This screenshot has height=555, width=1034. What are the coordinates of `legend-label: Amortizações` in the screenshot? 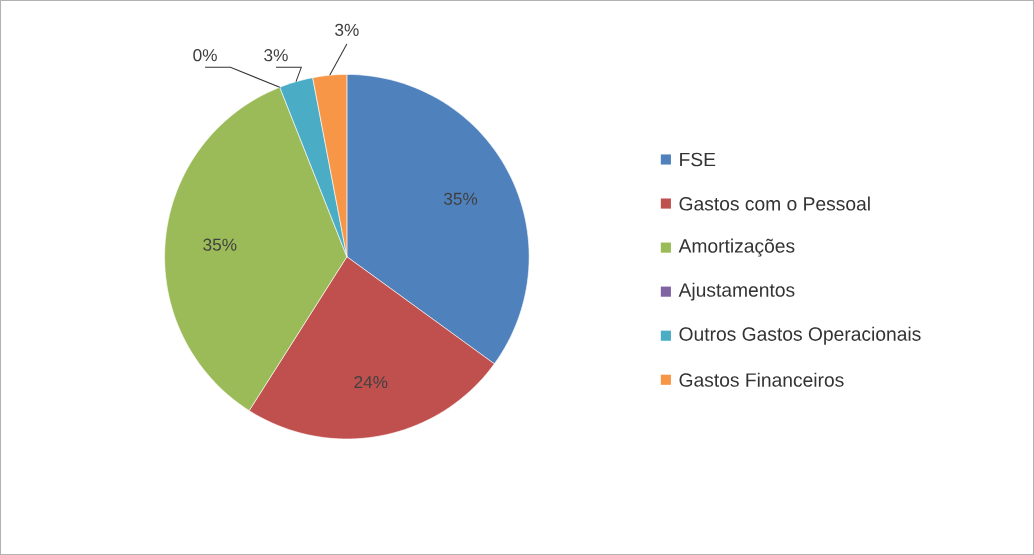 It's located at (736, 247).